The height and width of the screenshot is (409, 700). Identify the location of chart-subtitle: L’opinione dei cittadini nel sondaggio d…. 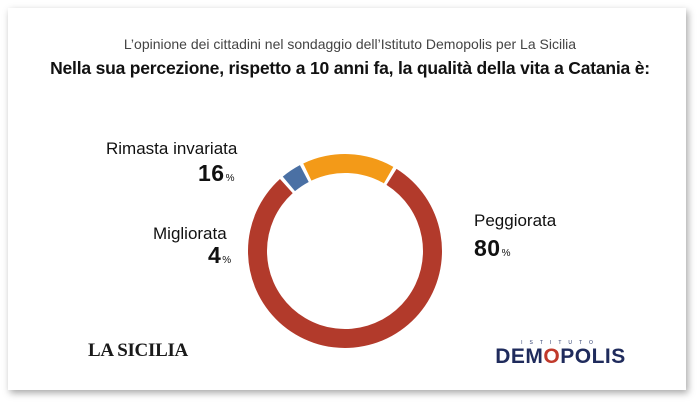
(350, 44).